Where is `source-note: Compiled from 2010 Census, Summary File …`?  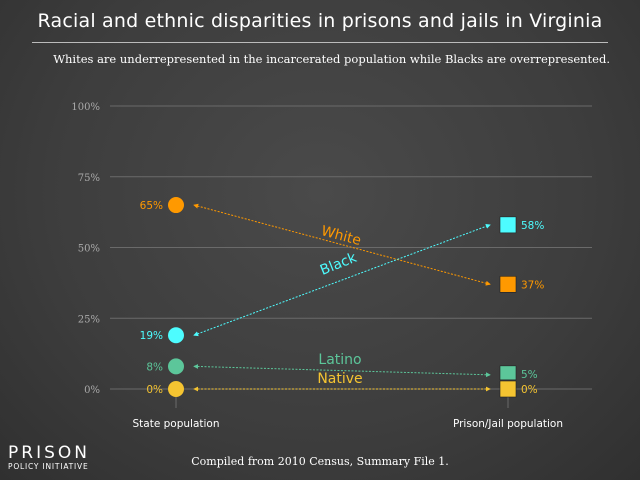 source-note: Compiled from 2010 Census, Summary File … is located at coordinates (320, 461).